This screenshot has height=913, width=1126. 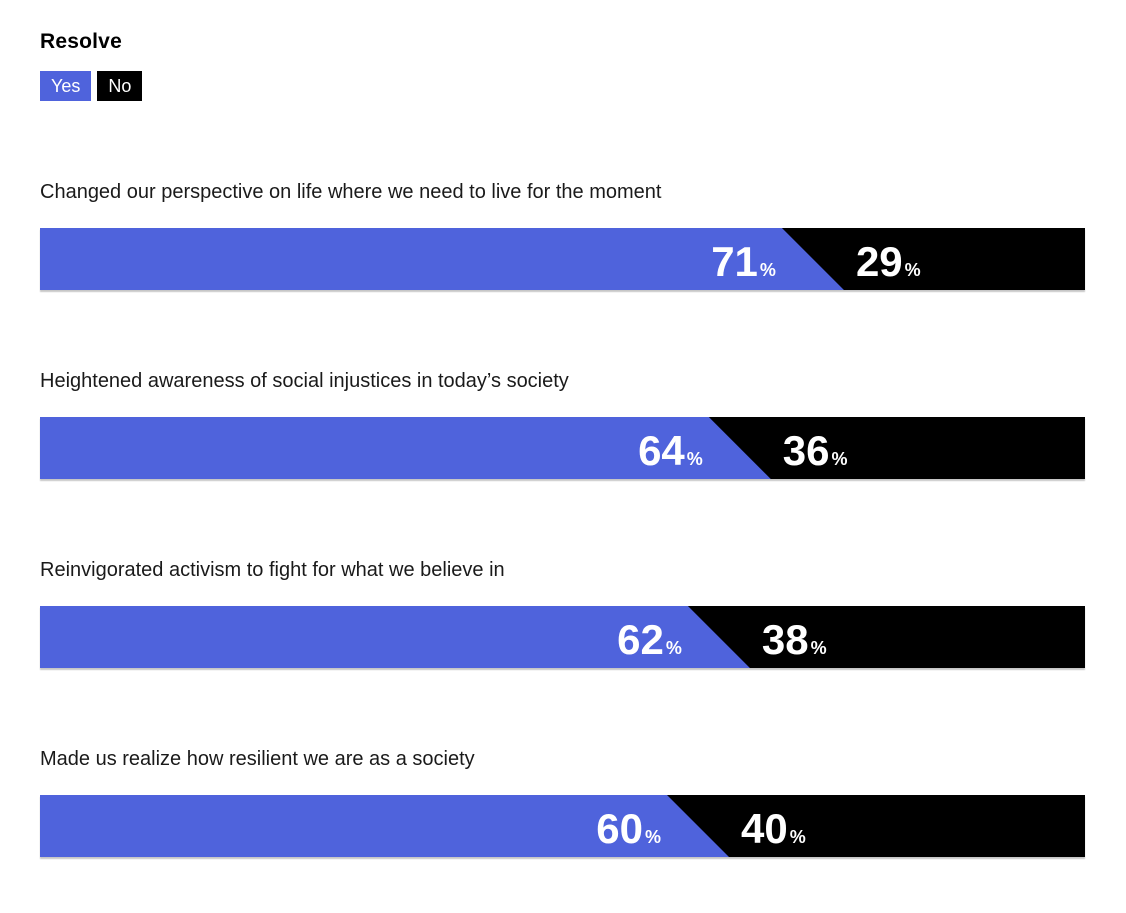 What do you see at coordinates (562, 826) in the screenshot?
I see `bar: 60% 40%` at bounding box center [562, 826].